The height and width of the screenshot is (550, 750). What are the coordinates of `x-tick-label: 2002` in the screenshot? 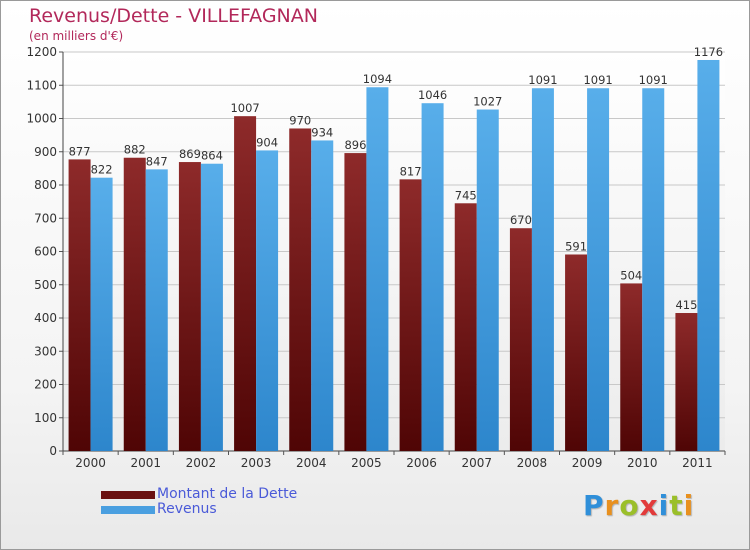 It's located at (201, 463).